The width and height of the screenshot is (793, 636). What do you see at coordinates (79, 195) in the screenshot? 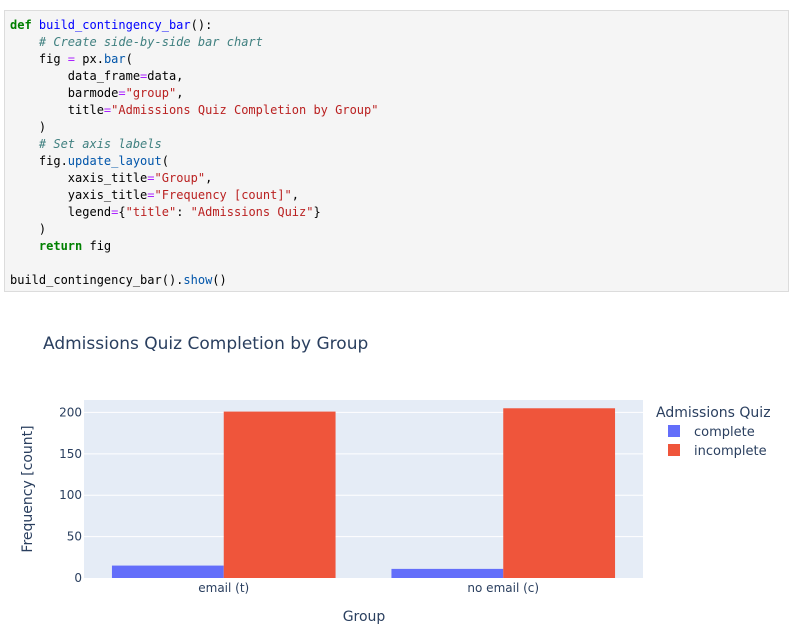
I see `code-token: yaxis_title` at bounding box center [79, 195].